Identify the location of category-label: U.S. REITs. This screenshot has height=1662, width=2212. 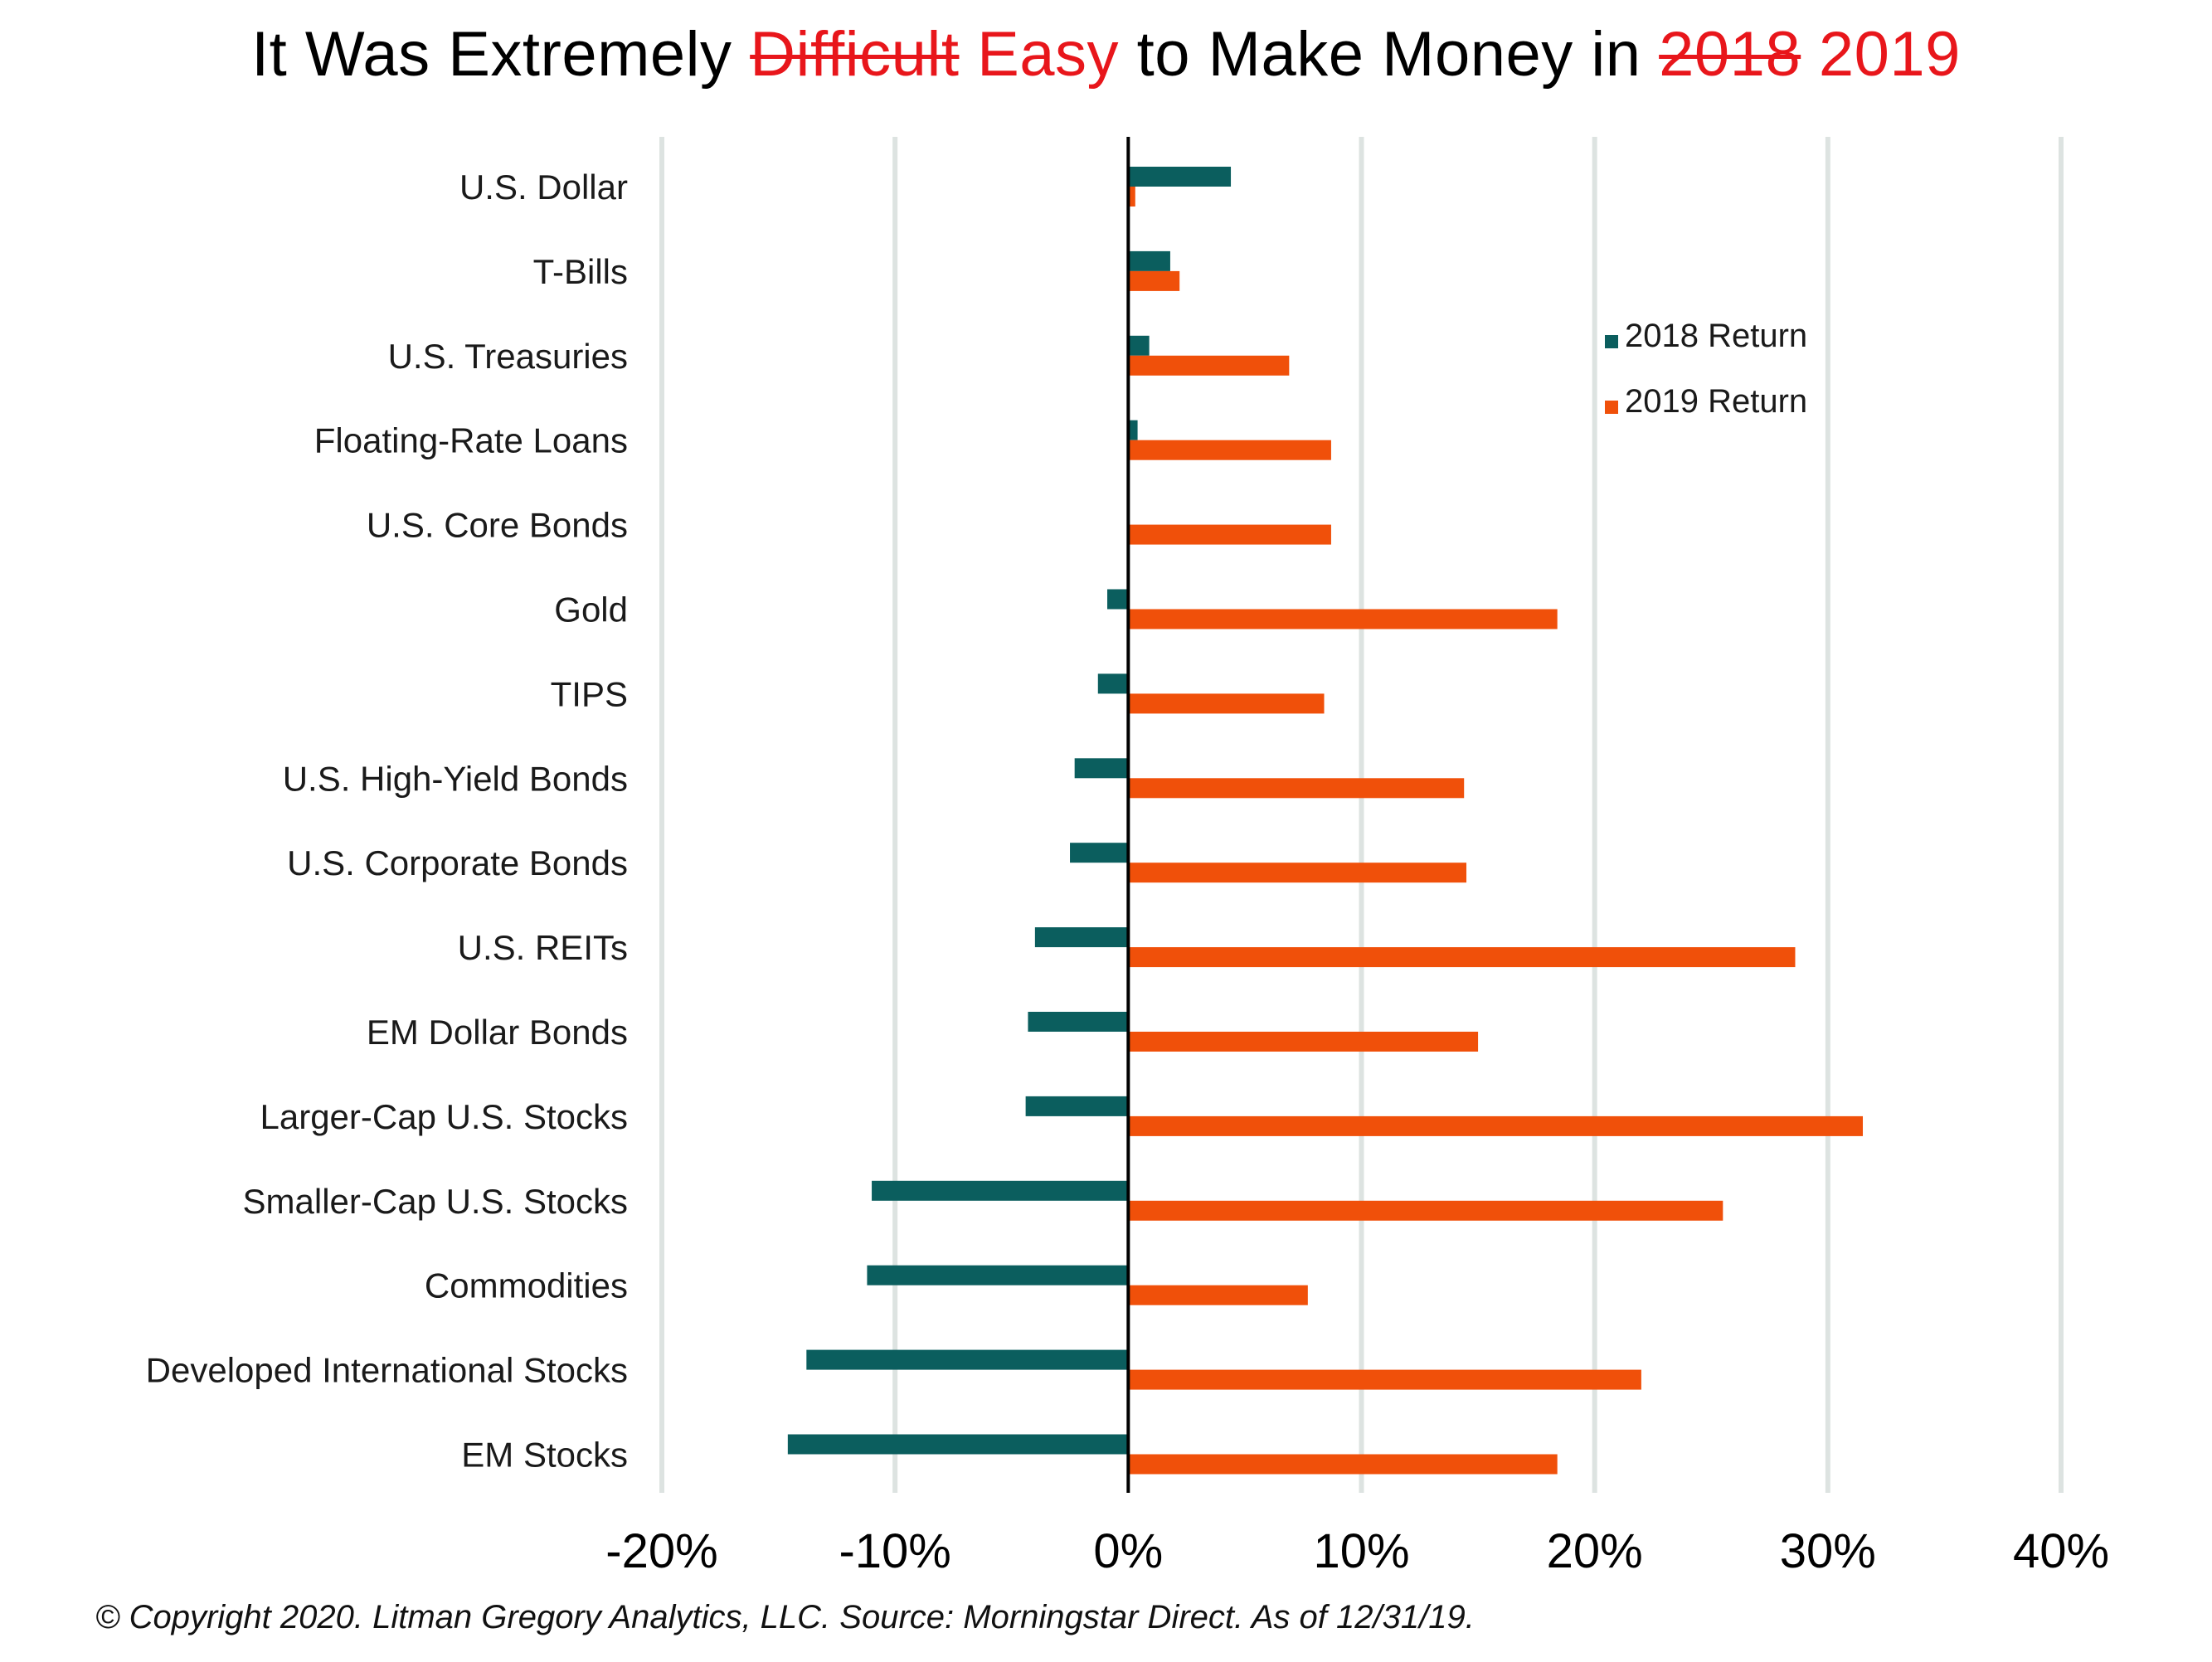
(543, 948).